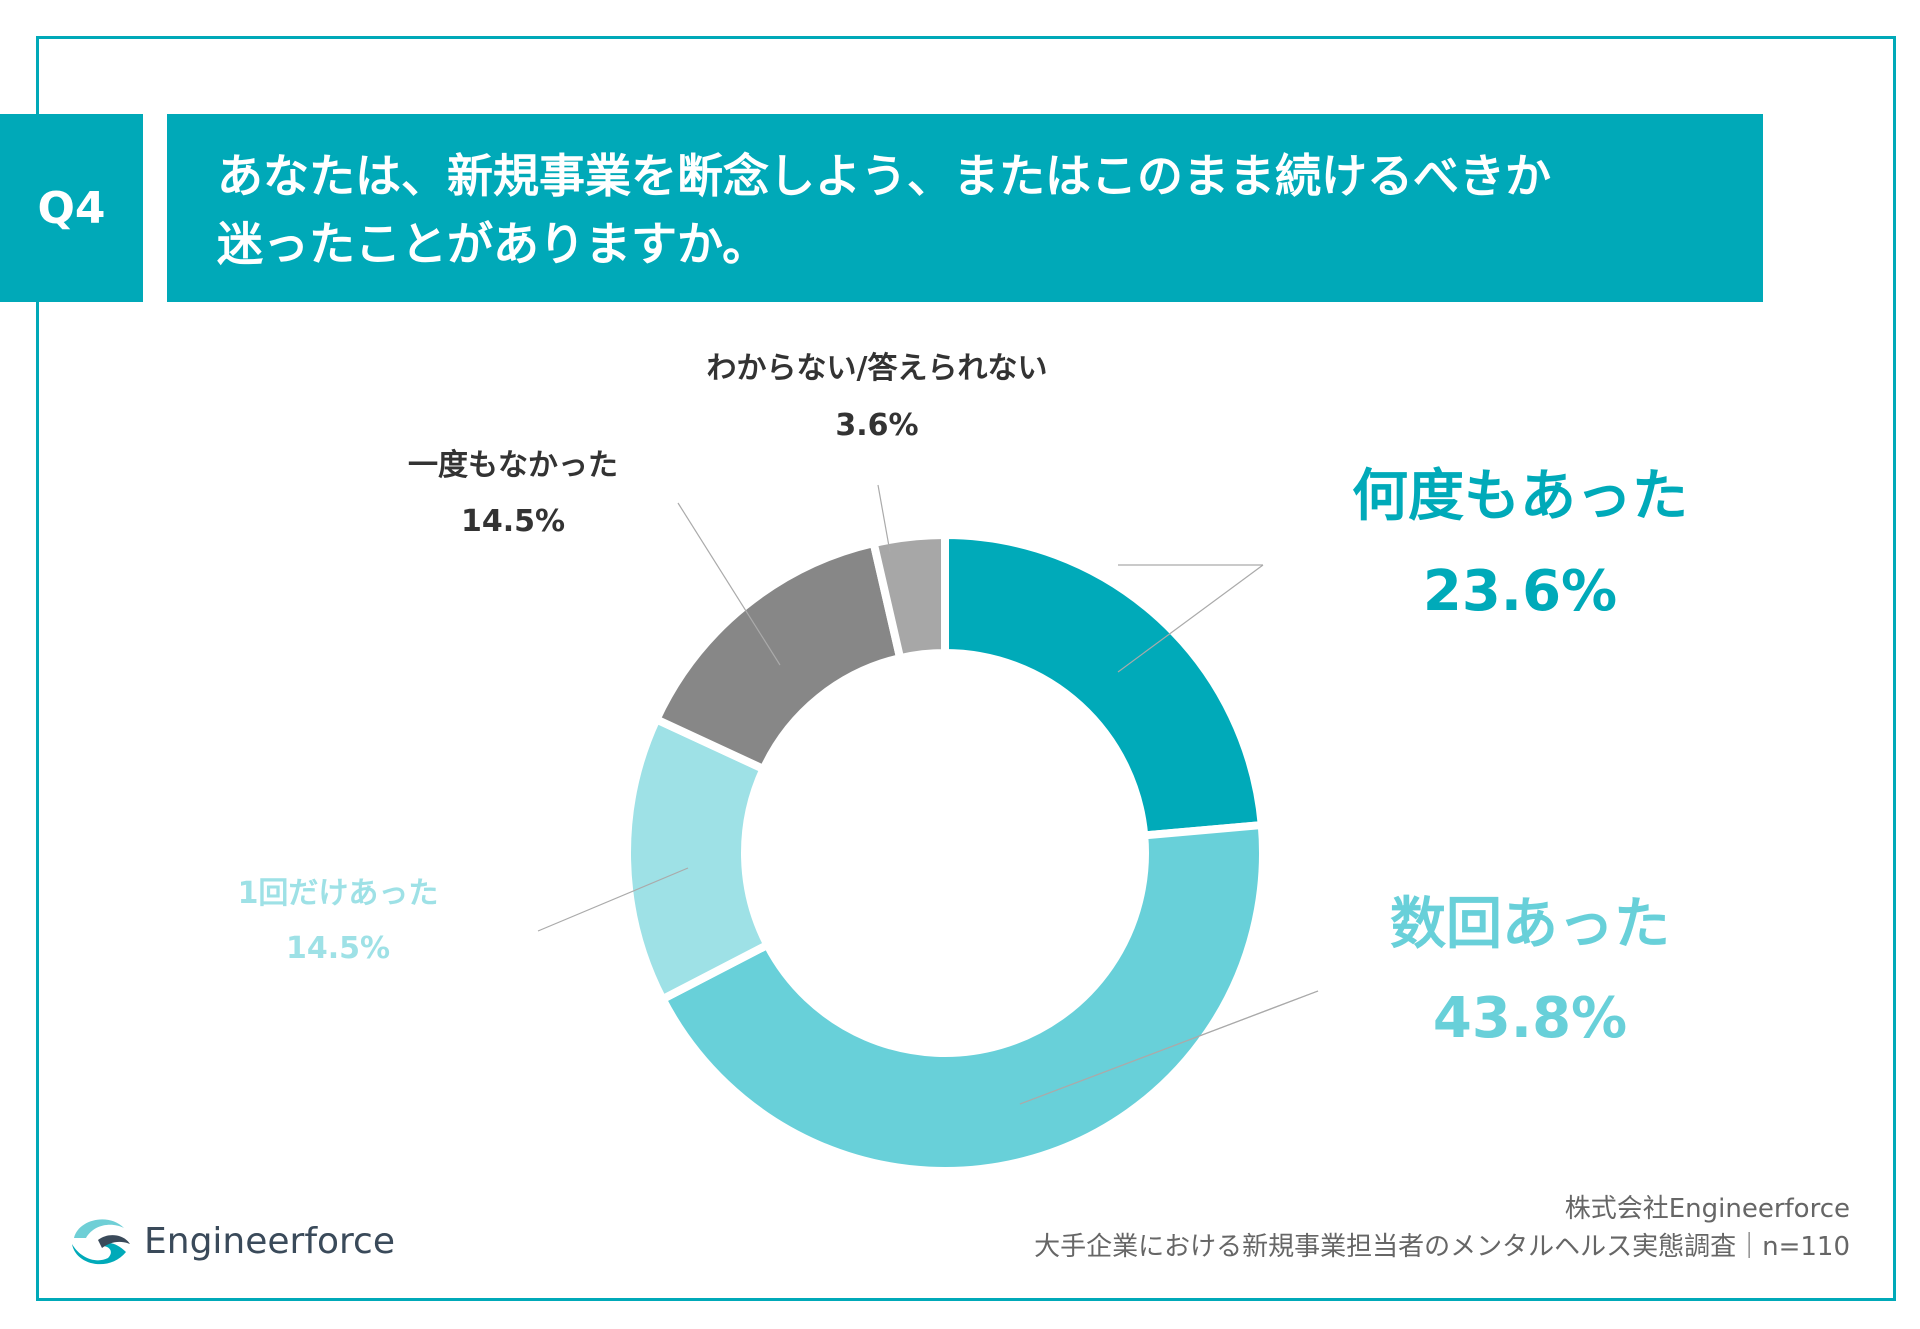  What do you see at coordinates (1520, 591) in the screenshot?
I see `value-label: 23.6%` at bounding box center [1520, 591].